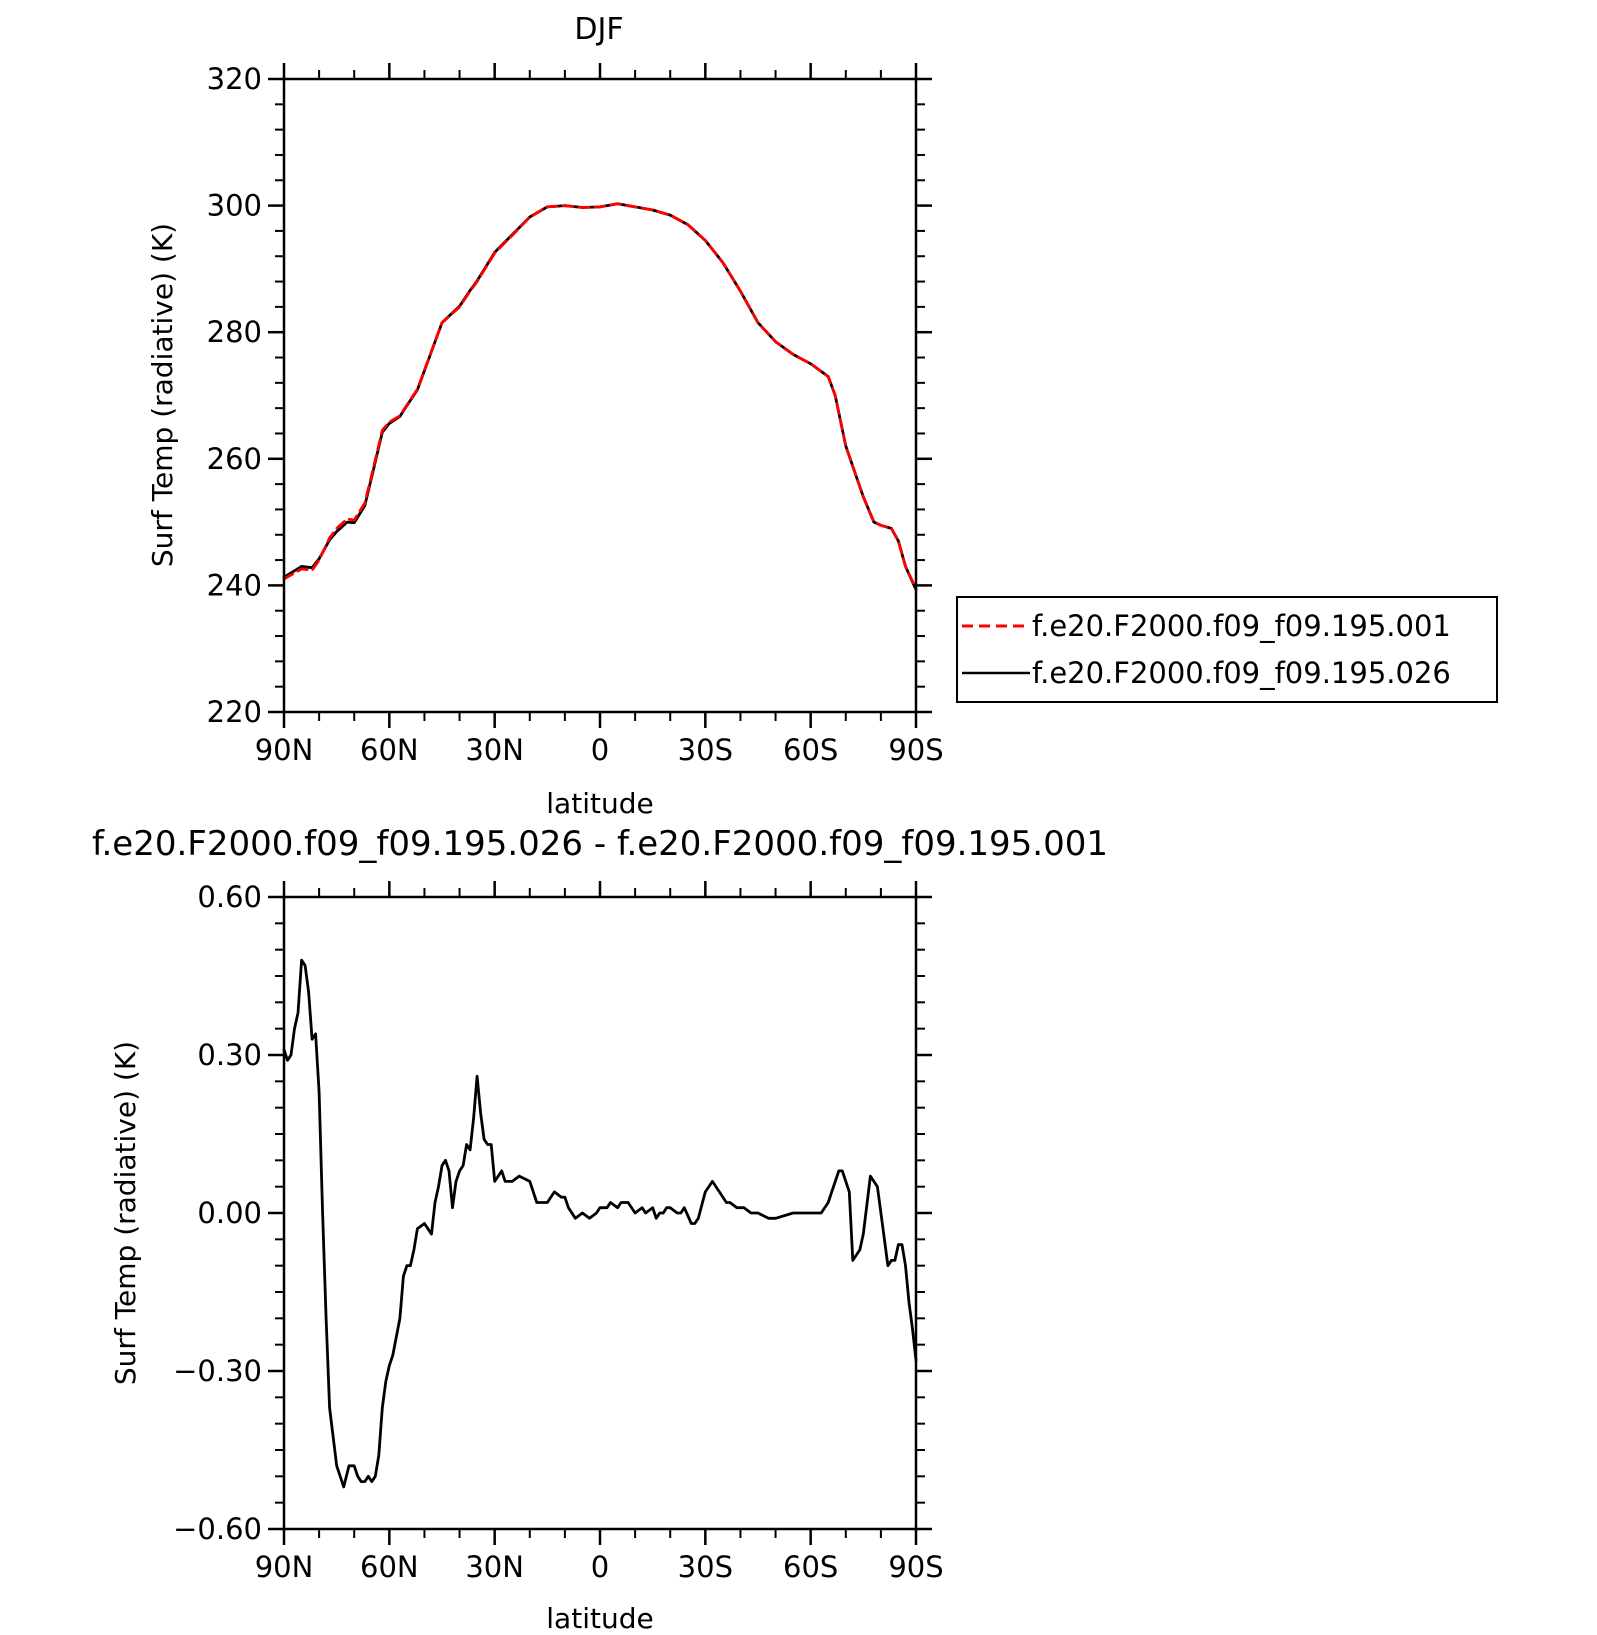 This screenshot has width=1597, height=1635. I want to click on bottom-series-group, so click(600, 1223).